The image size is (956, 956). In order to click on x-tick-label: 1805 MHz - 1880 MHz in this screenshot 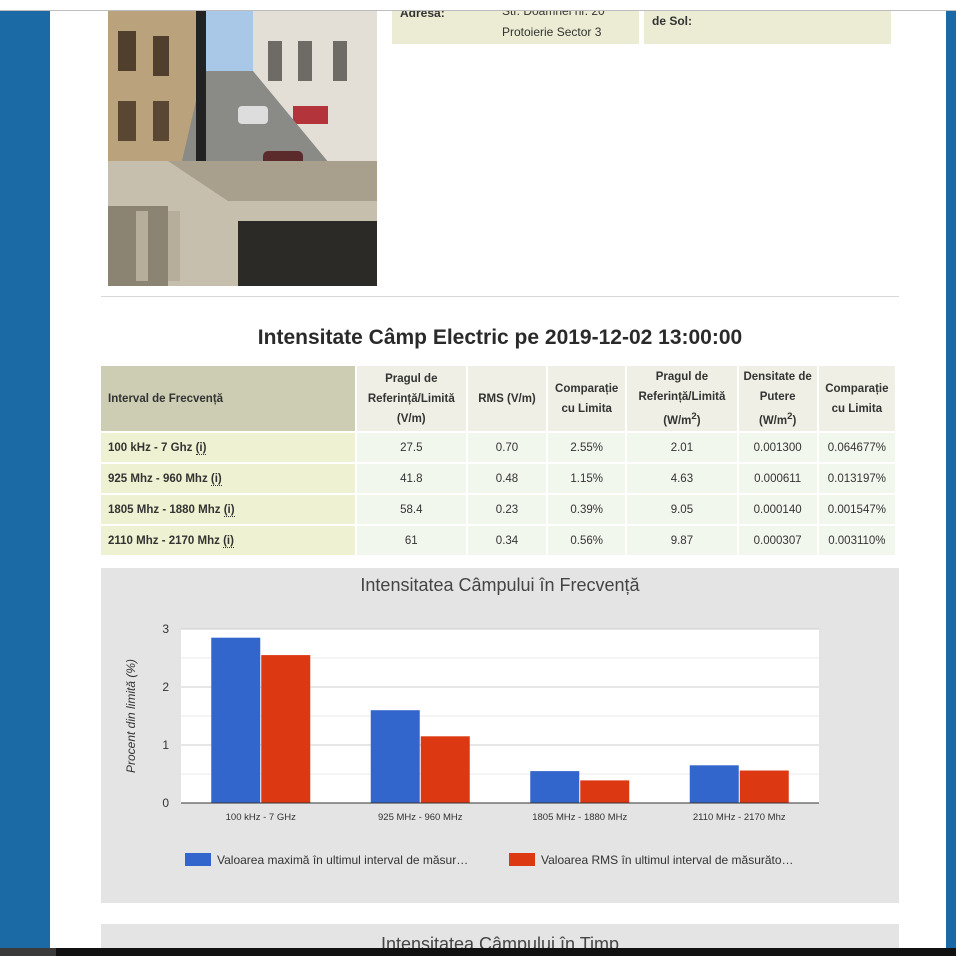, I will do `click(579, 817)`.